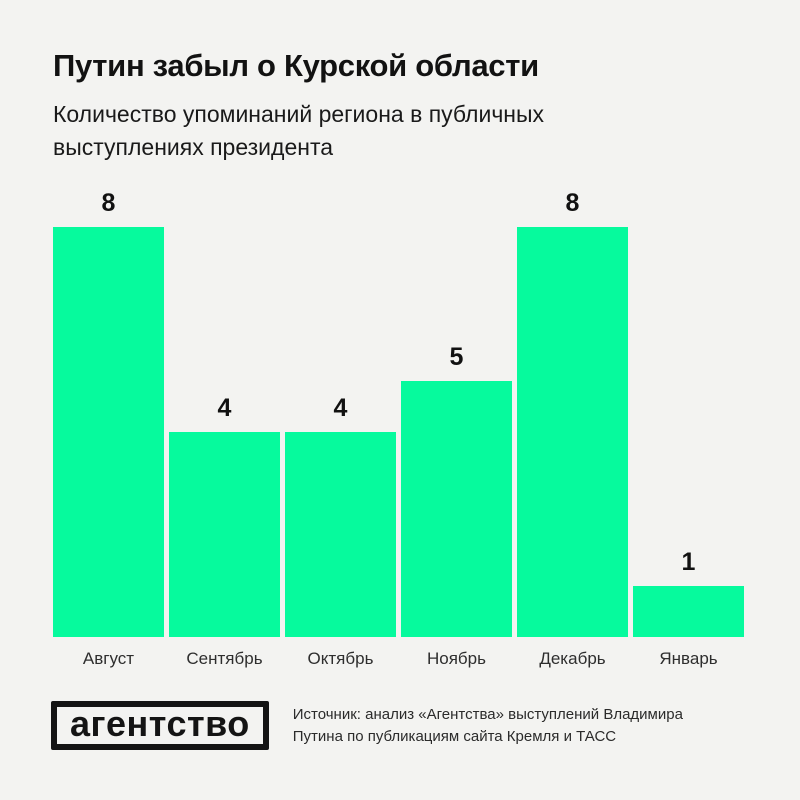 This screenshot has height=800, width=800. I want to click on logo-text: агентство, so click(160, 723).